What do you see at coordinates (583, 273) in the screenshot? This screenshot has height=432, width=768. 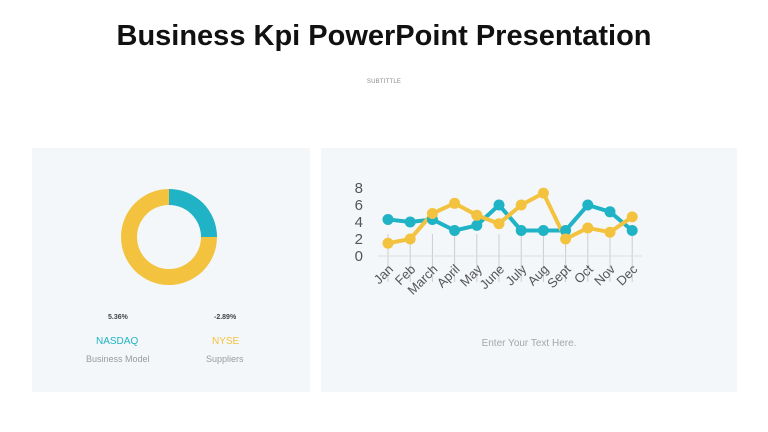 I see `x-tick-label: Oct` at bounding box center [583, 273].